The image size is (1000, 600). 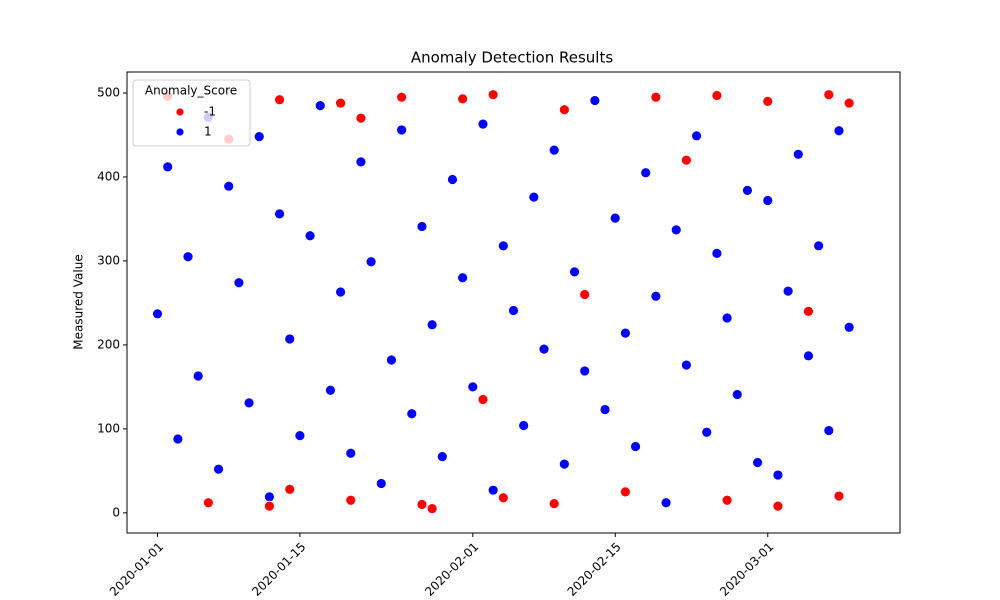 I want to click on legend-label: -1, so click(x=210, y=112).